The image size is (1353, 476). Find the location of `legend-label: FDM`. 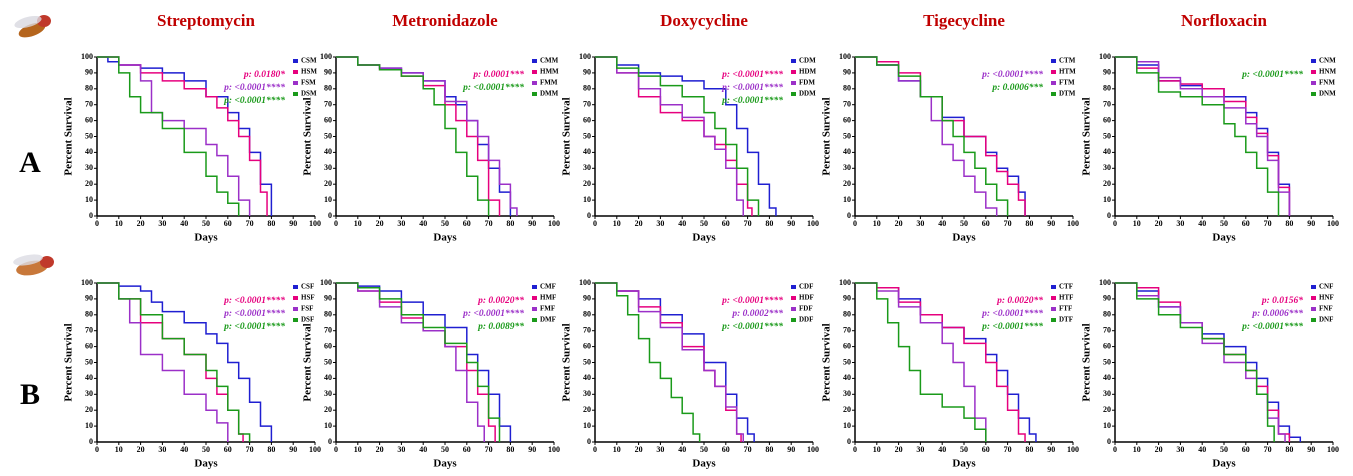

legend-label: FDM is located at coordinates (807, 83).